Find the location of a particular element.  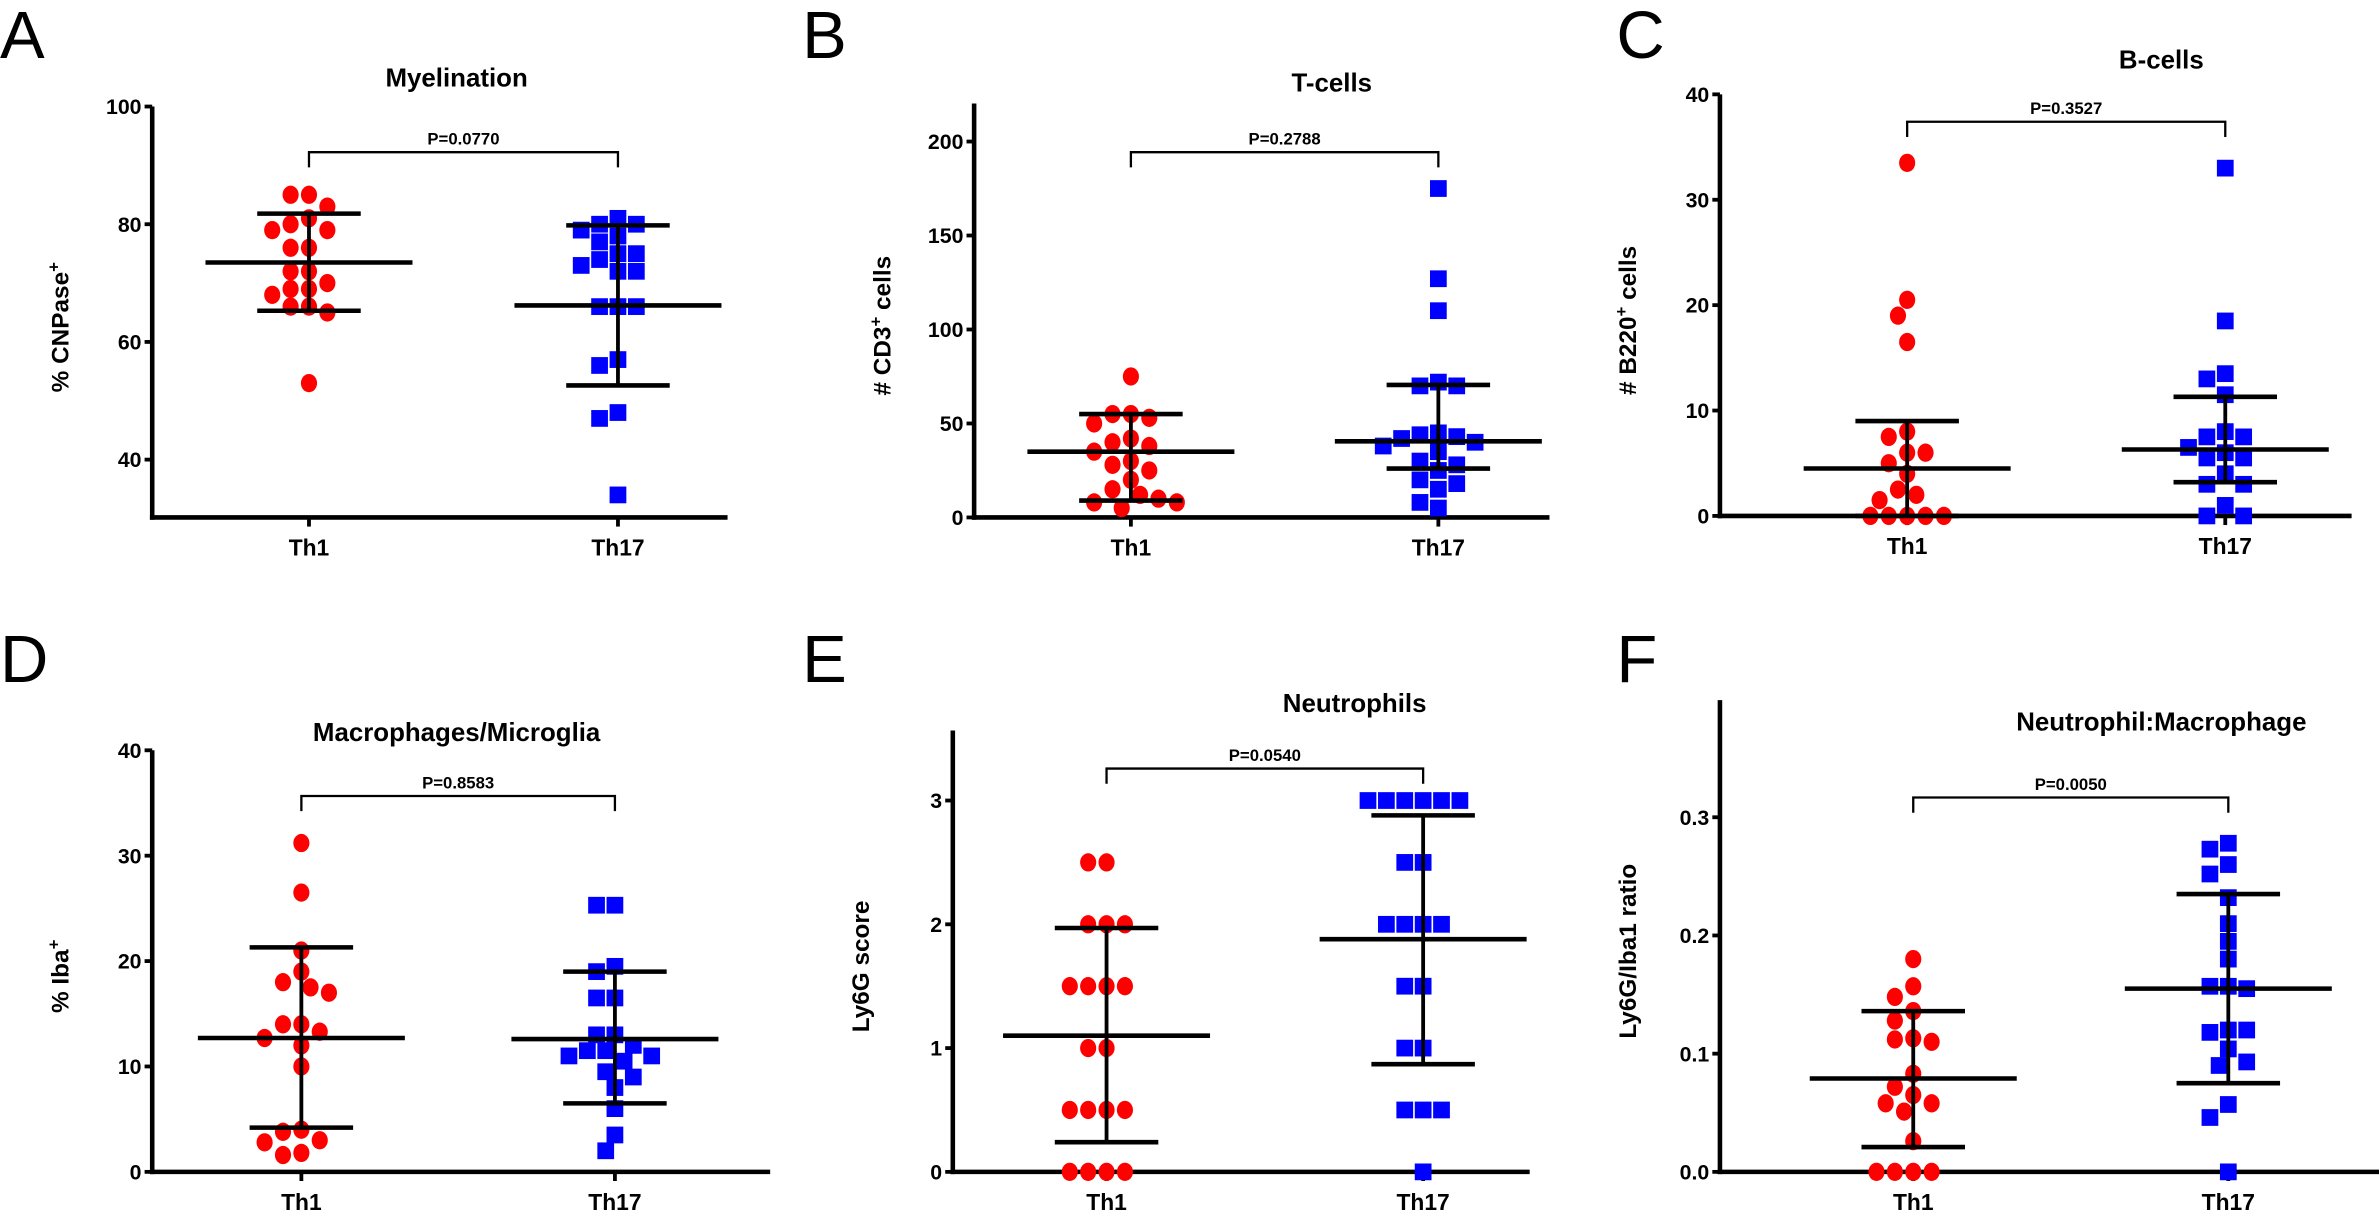

y-tick-label: 2 is located at coordinates (936, 925).